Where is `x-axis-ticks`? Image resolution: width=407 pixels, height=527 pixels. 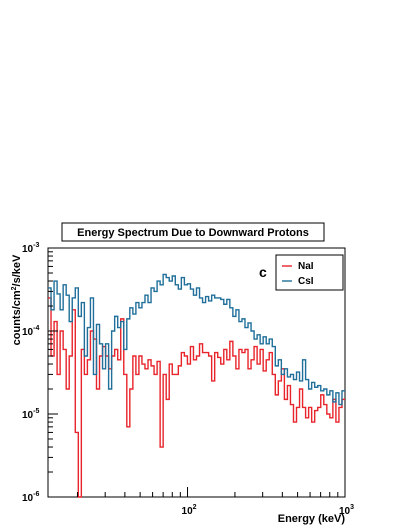
x-axis-ticks is located at coordinates (211, 492).